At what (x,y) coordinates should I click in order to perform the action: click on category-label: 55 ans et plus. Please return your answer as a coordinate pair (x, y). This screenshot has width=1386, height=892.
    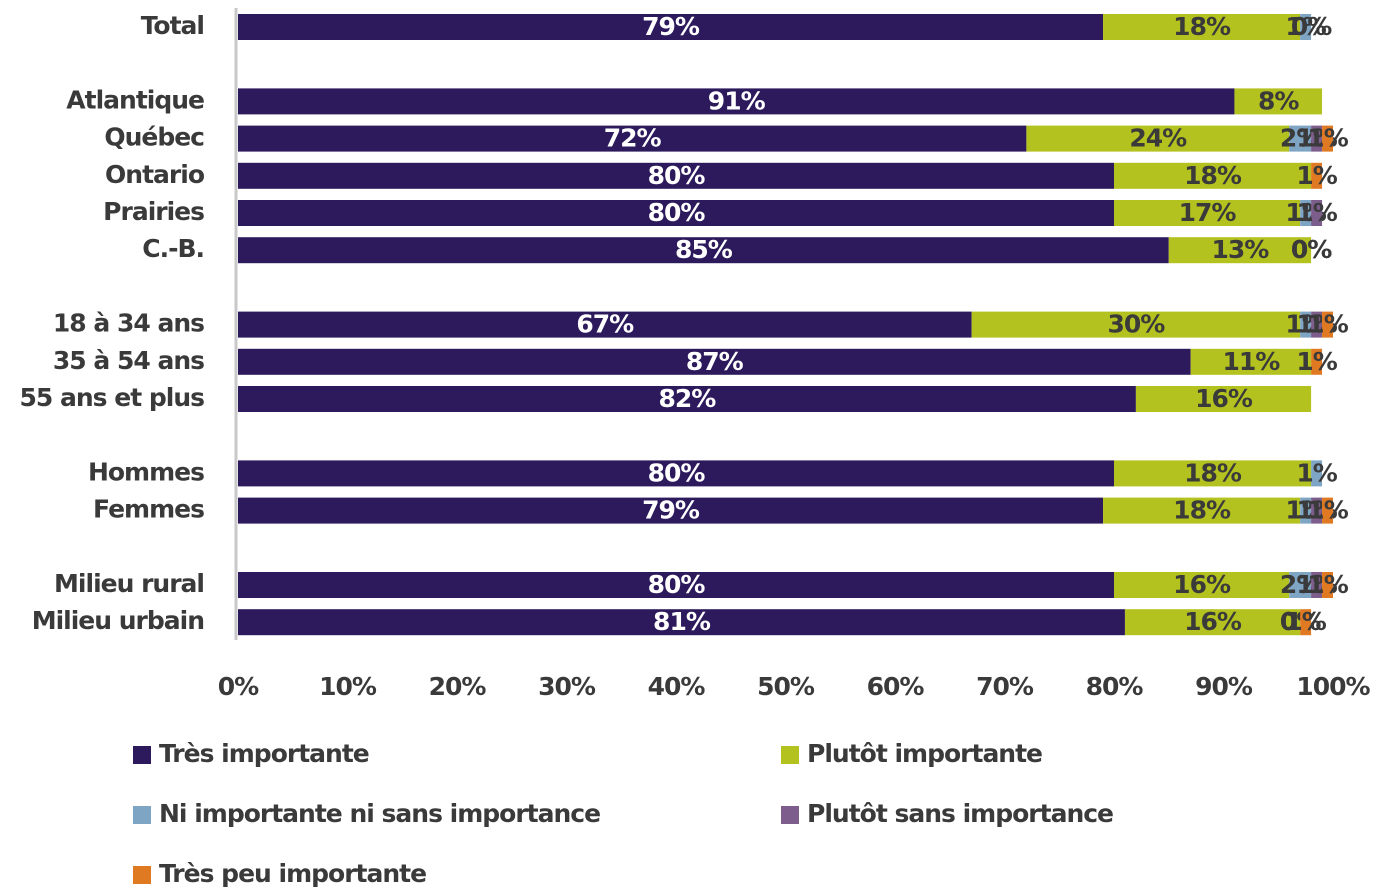
    Looking at the image, I should click on (112, 397).